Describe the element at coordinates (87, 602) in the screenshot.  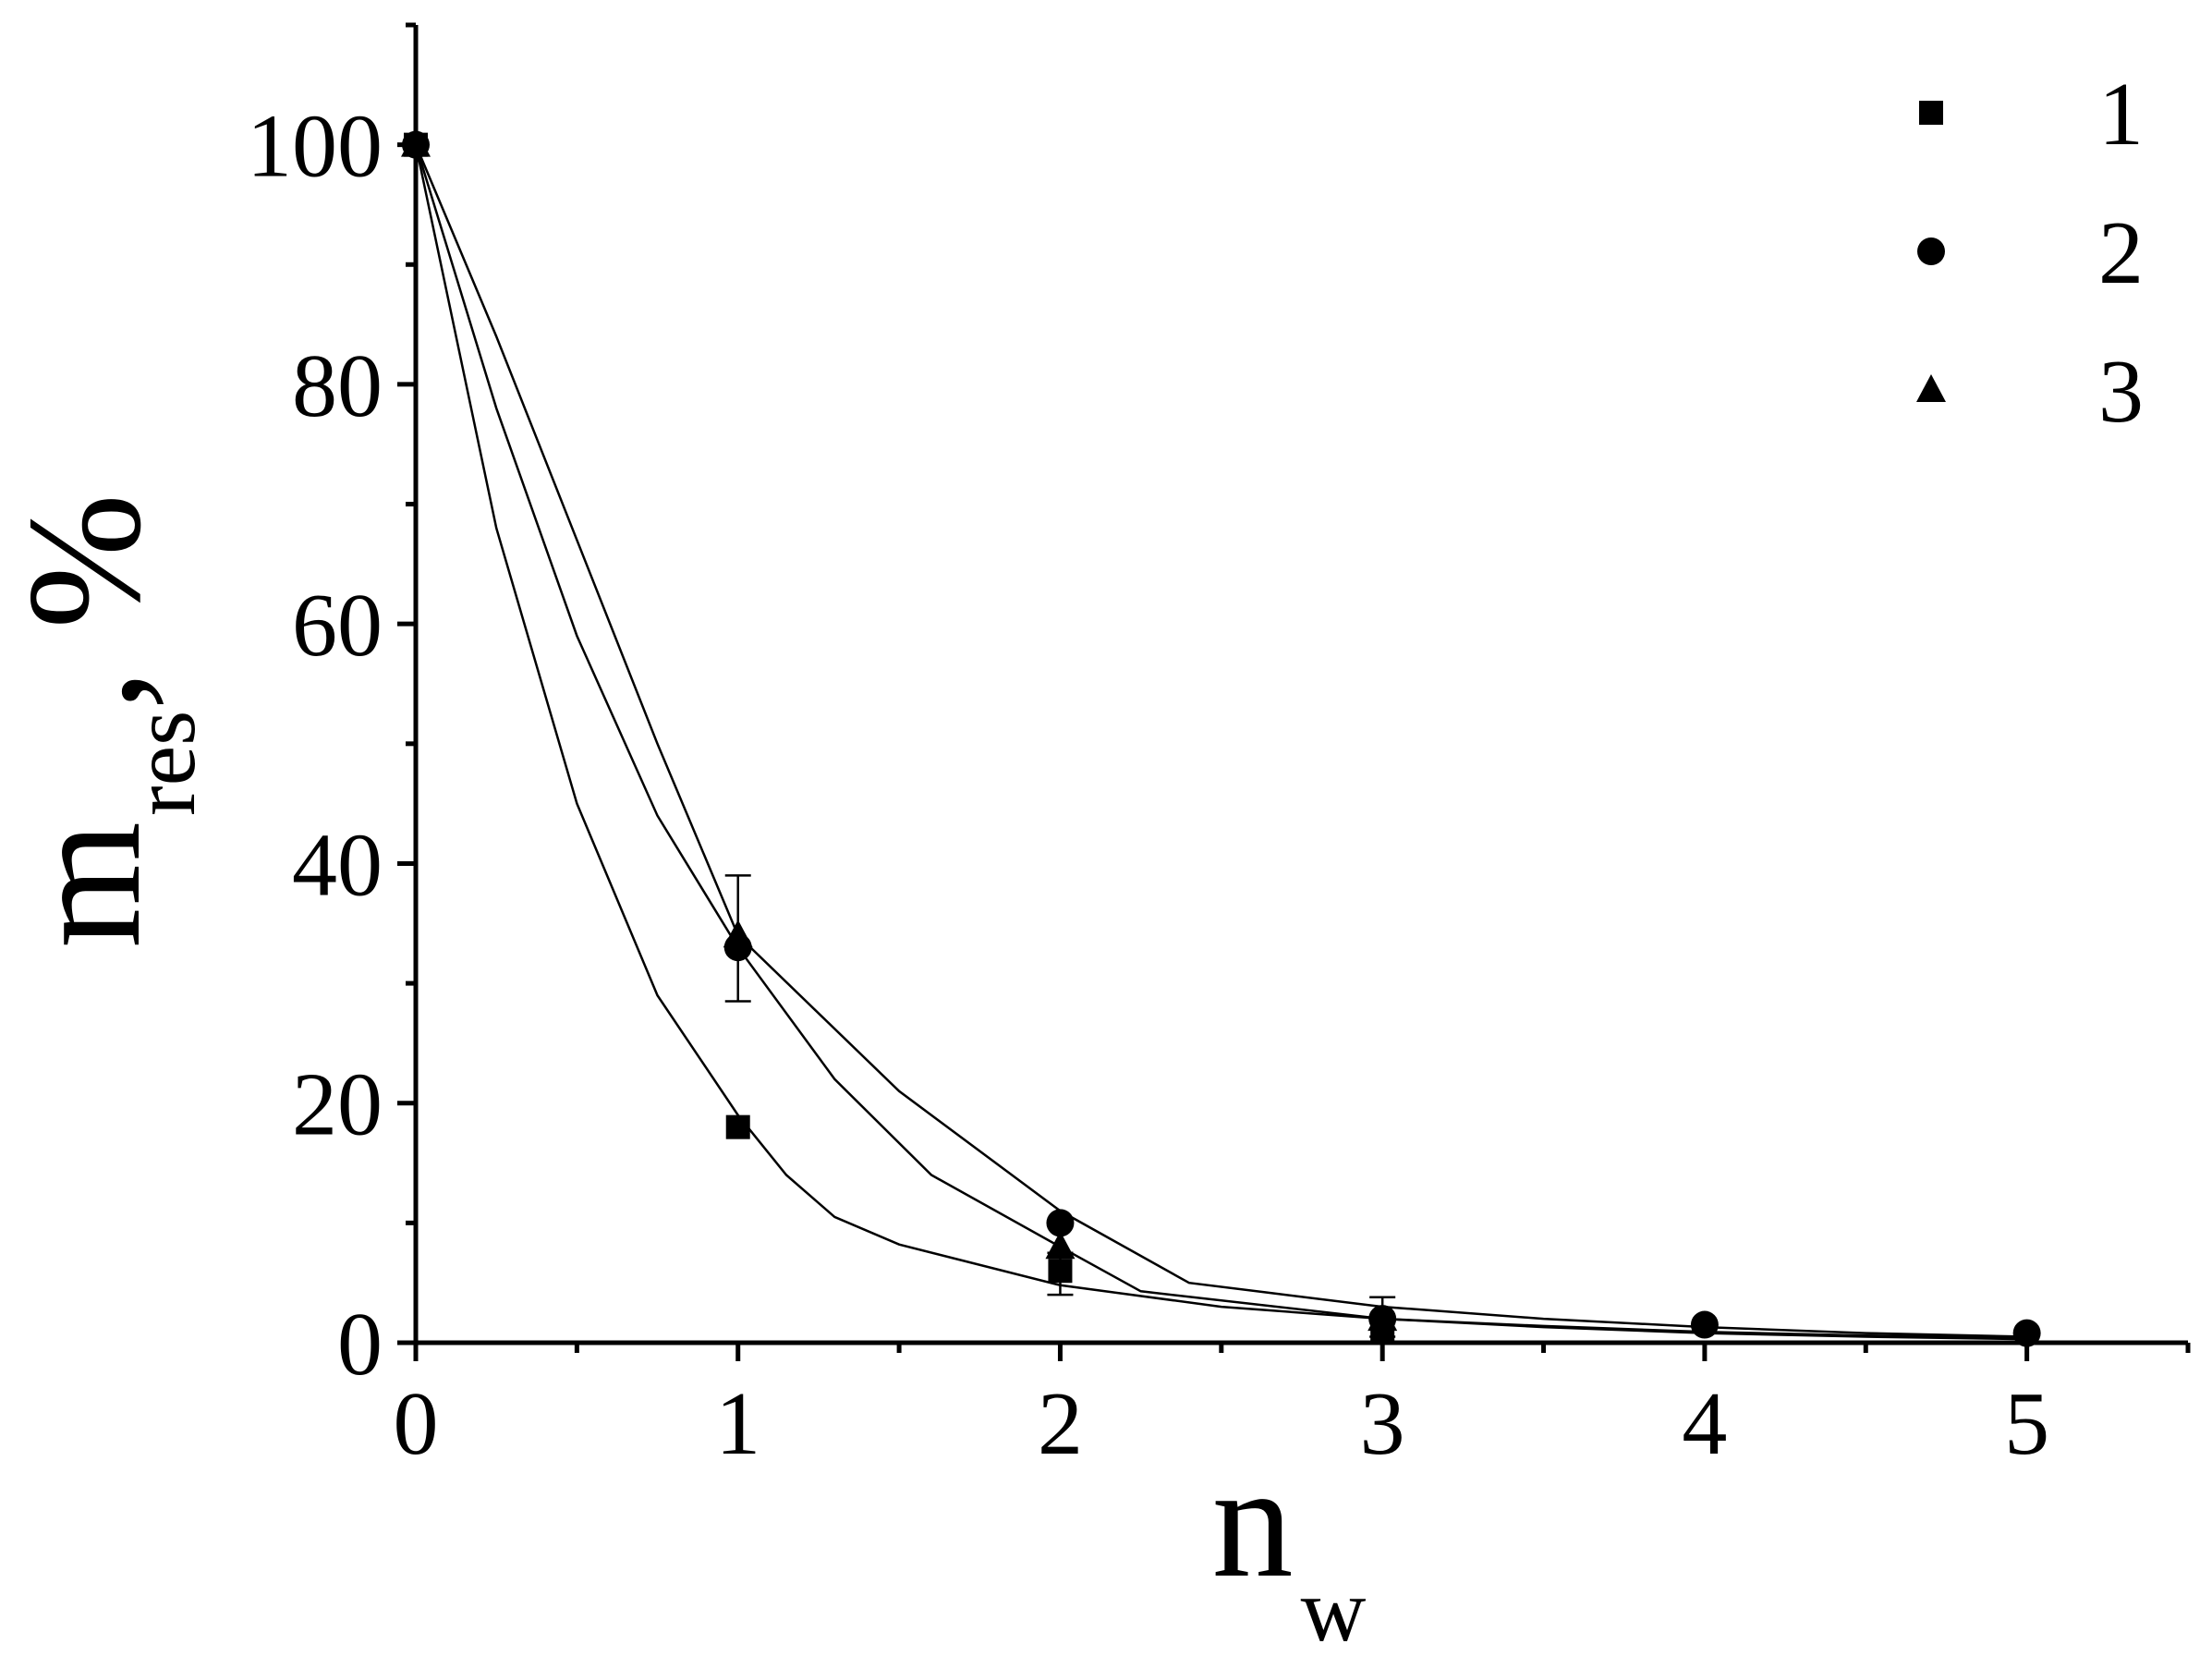
I see `y-axis-title-unit: , %` at that location.